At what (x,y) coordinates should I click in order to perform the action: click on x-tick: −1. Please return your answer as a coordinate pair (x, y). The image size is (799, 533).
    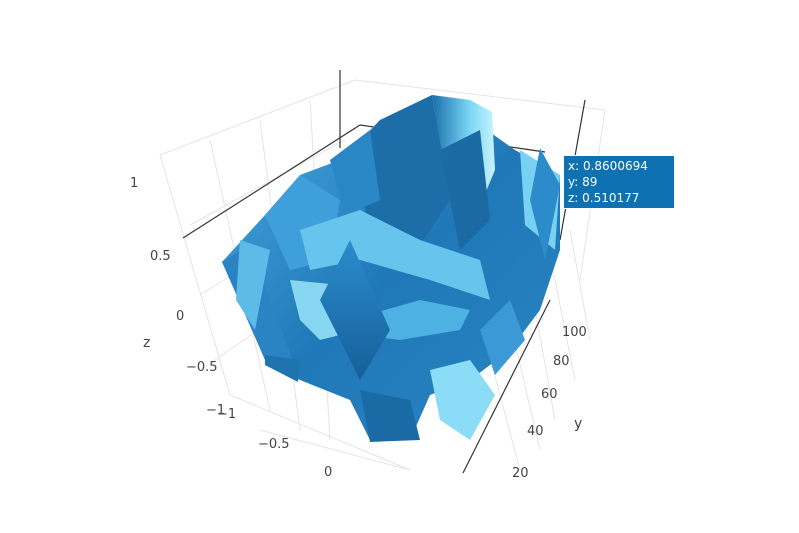
    Looking at the image, I should click on (226, 414).